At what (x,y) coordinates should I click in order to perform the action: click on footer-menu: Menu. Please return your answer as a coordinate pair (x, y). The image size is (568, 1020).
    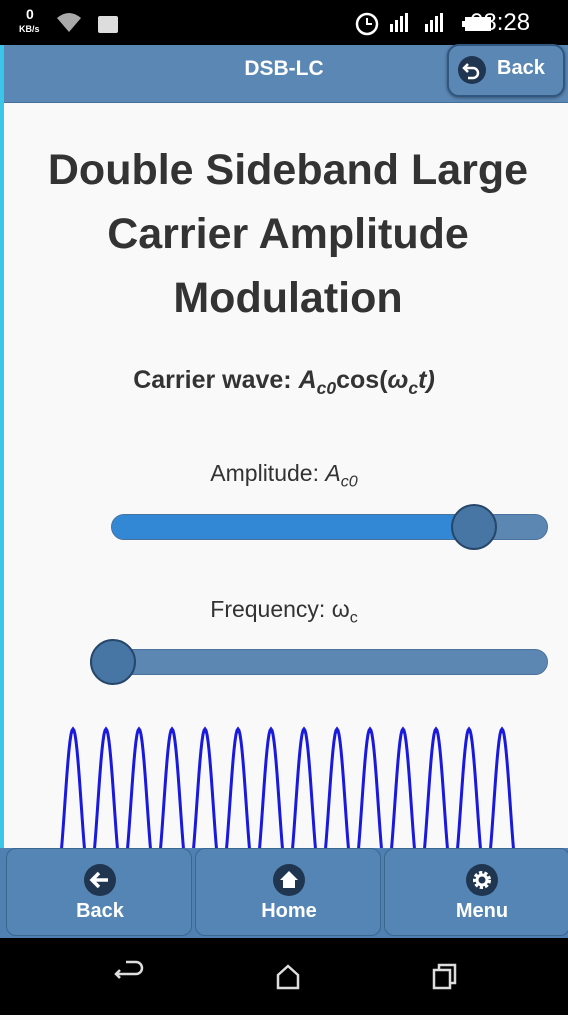
    Looking at the image, I should click on (476, 892).